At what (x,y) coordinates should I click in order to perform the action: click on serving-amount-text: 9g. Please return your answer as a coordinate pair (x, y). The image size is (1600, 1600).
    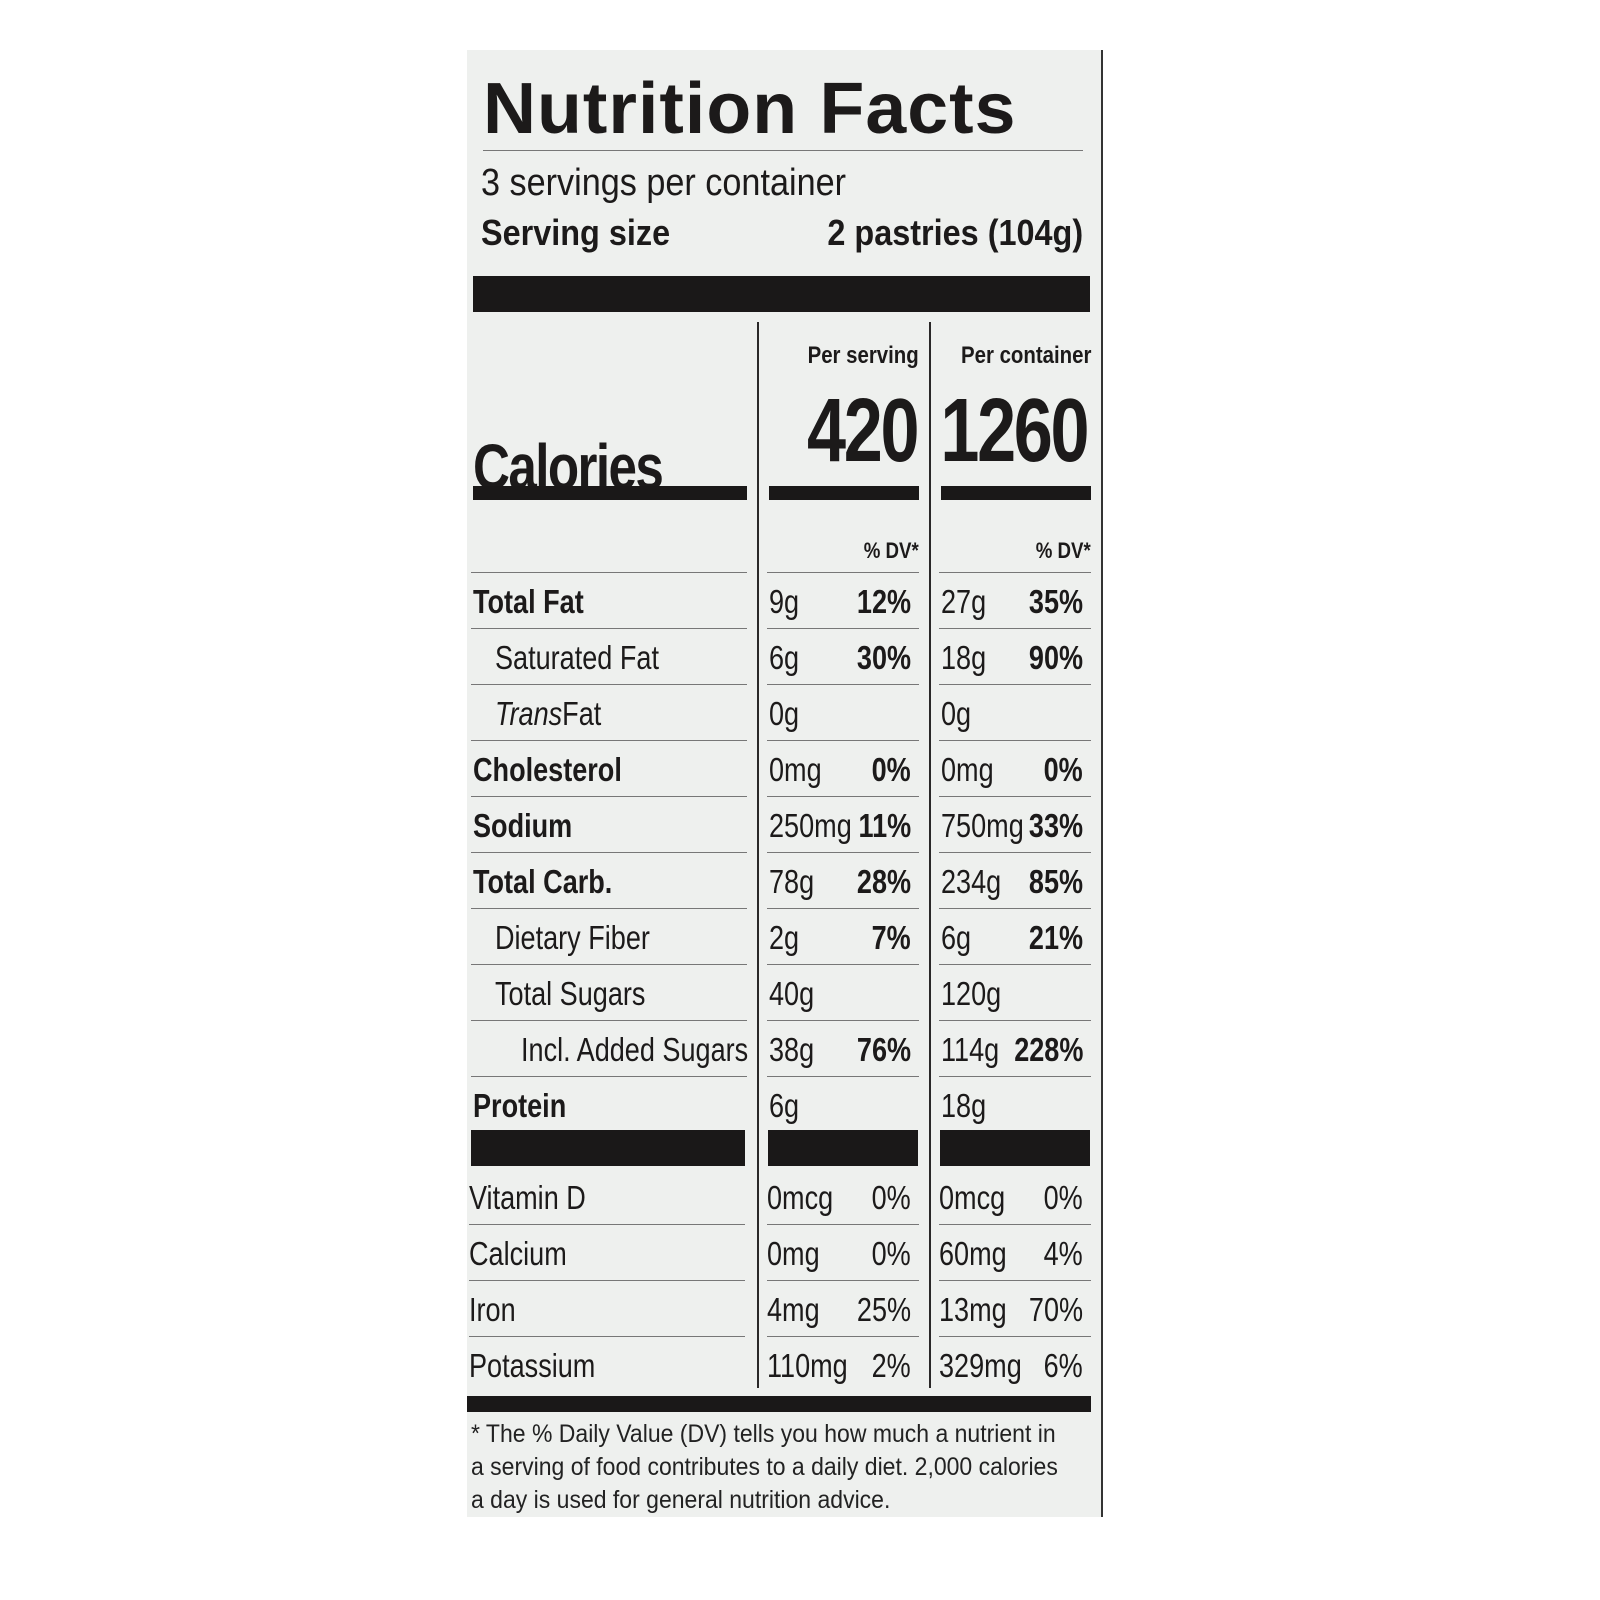
    Looking at the image, I should click on (784, 601).